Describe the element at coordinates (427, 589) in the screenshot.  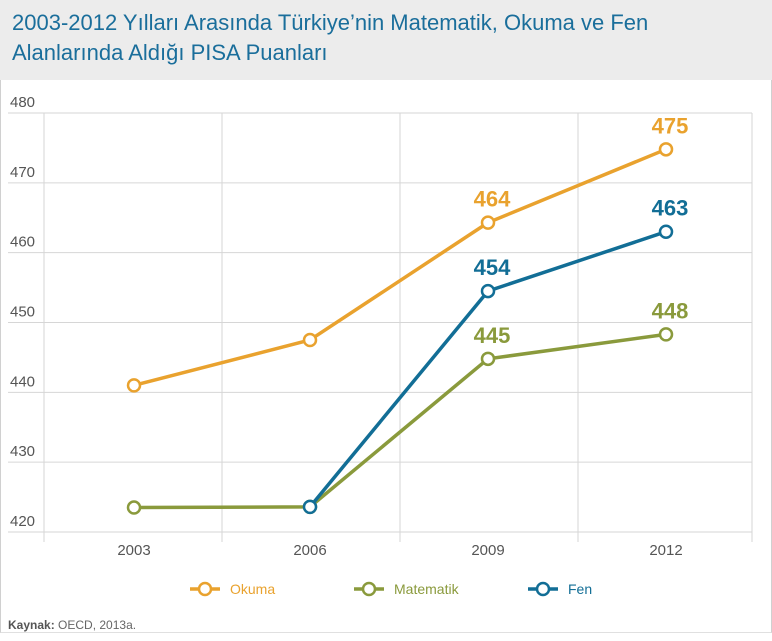
I see `legend-label-matematik: Matematik` at that location.